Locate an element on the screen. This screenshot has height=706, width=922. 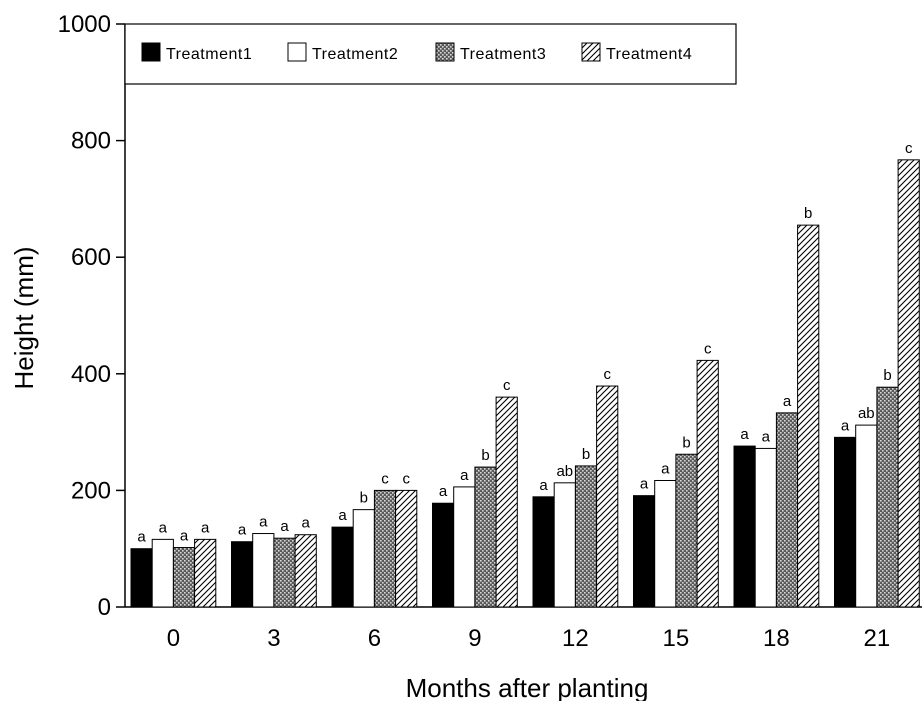
legend-swatch-treatment3 is located at coordinates (445, 52).